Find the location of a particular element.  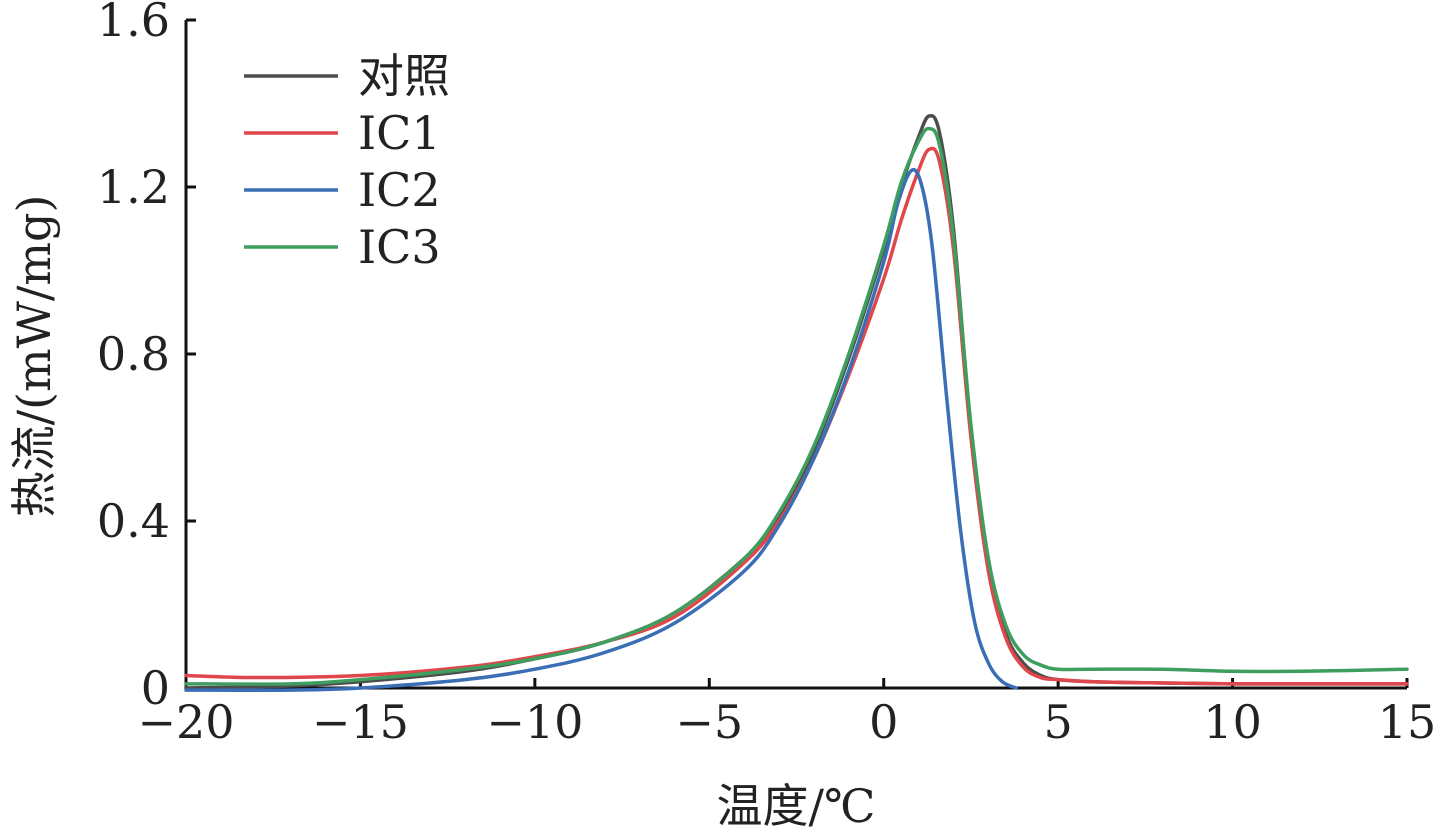

x-tick-label: −20 is located at coordinates (185, 722).